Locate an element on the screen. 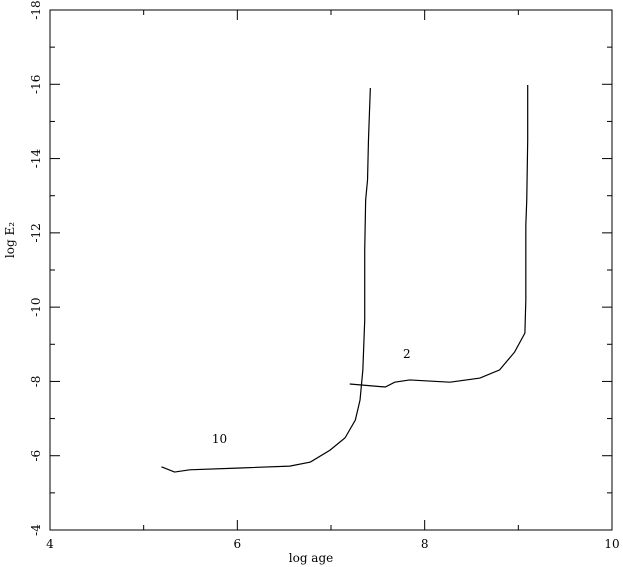 This screenshot has width=623, height=567. y-tick-label: -4 is located at coordinates (36, 530).